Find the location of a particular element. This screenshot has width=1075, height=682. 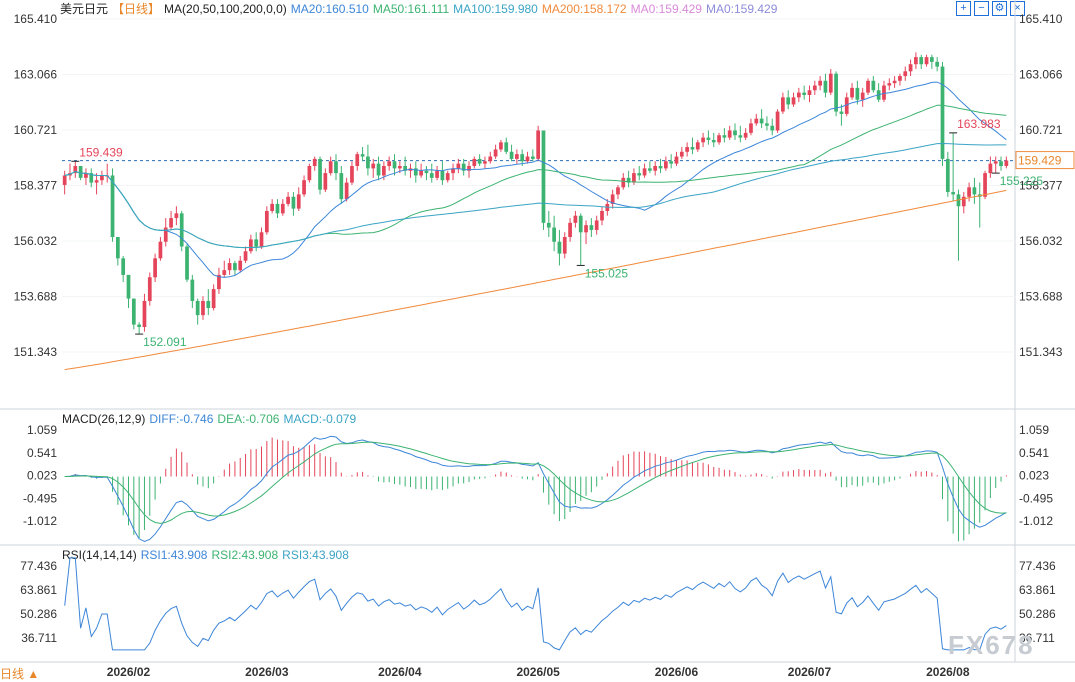

rsi3-value: RSI3:43.908 is located at coordinates (315, 555).